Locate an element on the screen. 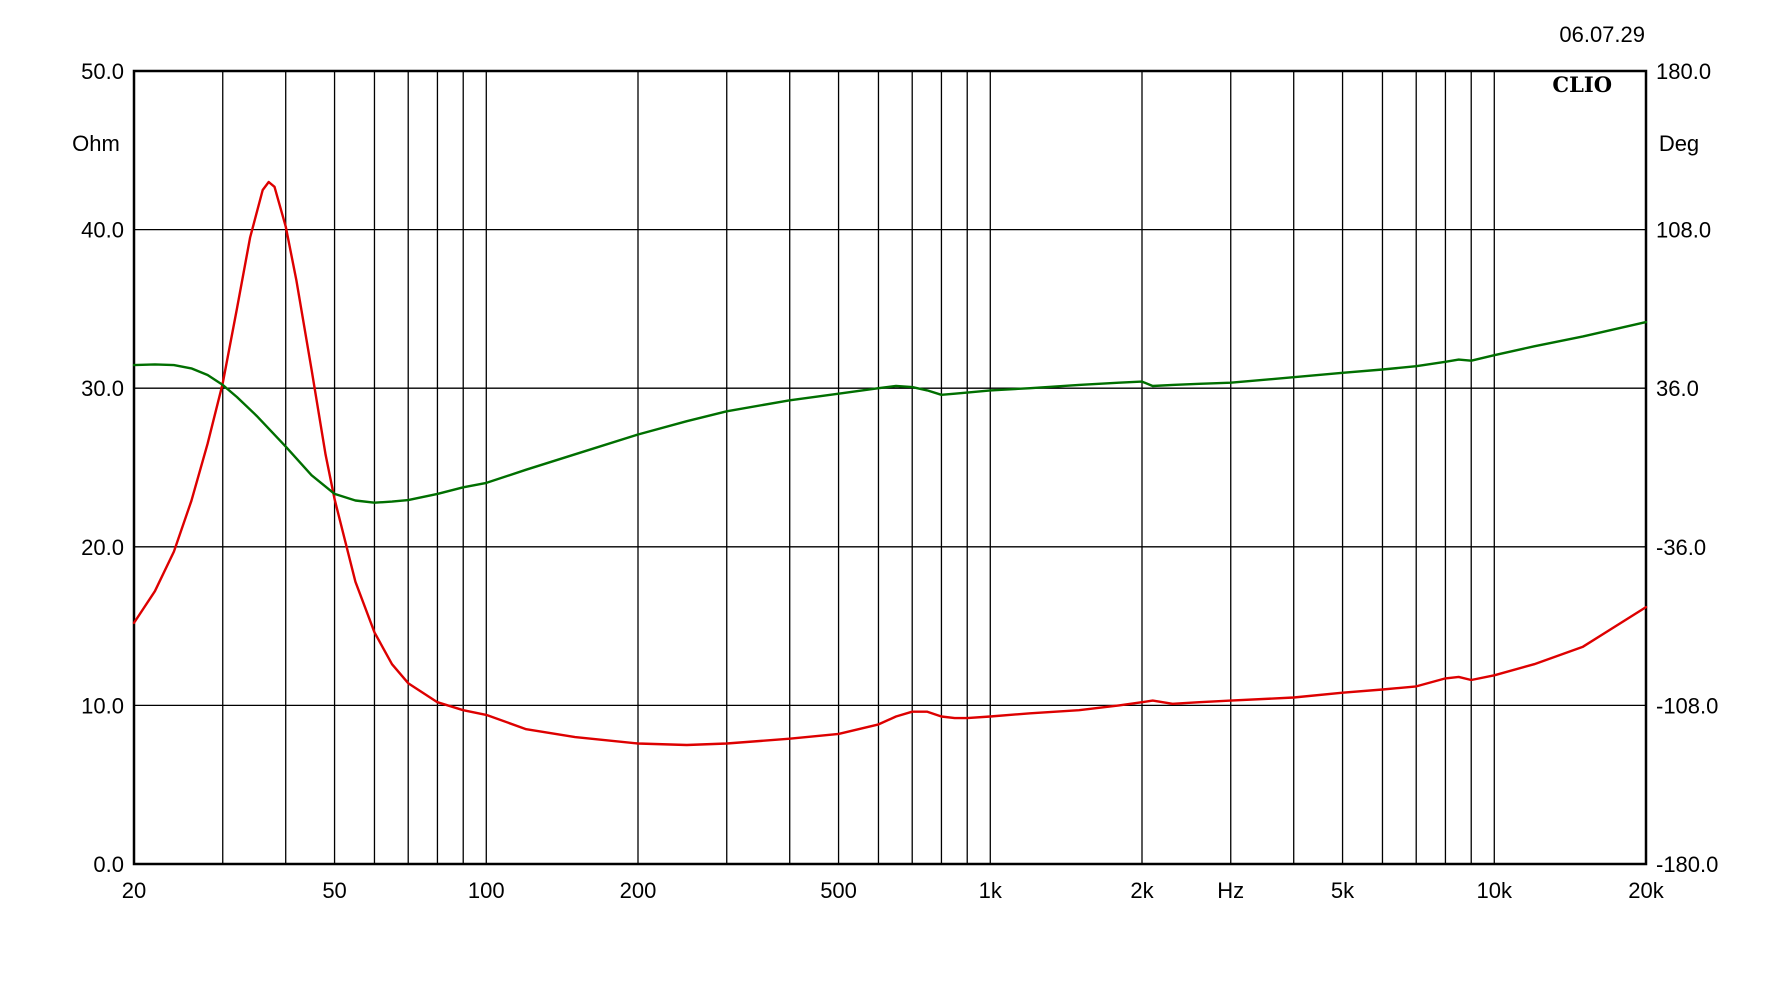  clio-logo: CLIO is located at coordinates (1582, 84).